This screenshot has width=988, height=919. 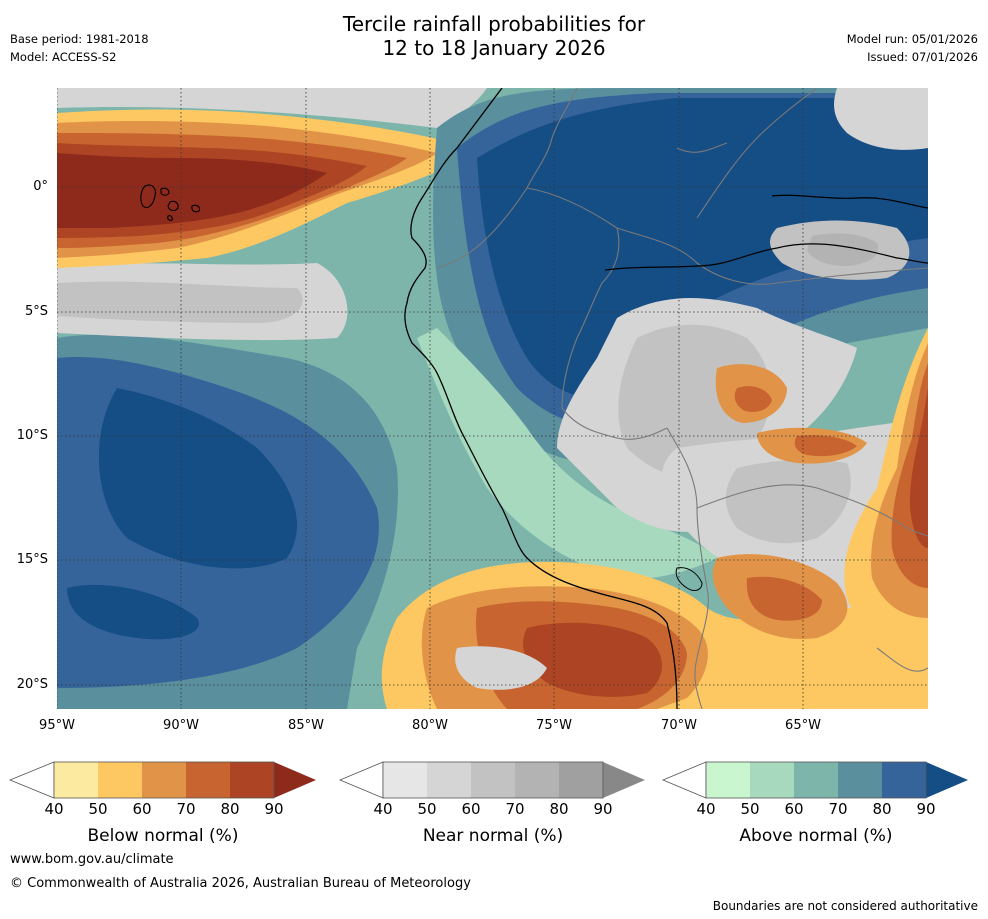 What do you see at coordinates (494, 48) in the screenshot?
I see `title-line-2: 12 to 18 January 2026` at bounding box center [494, 48].